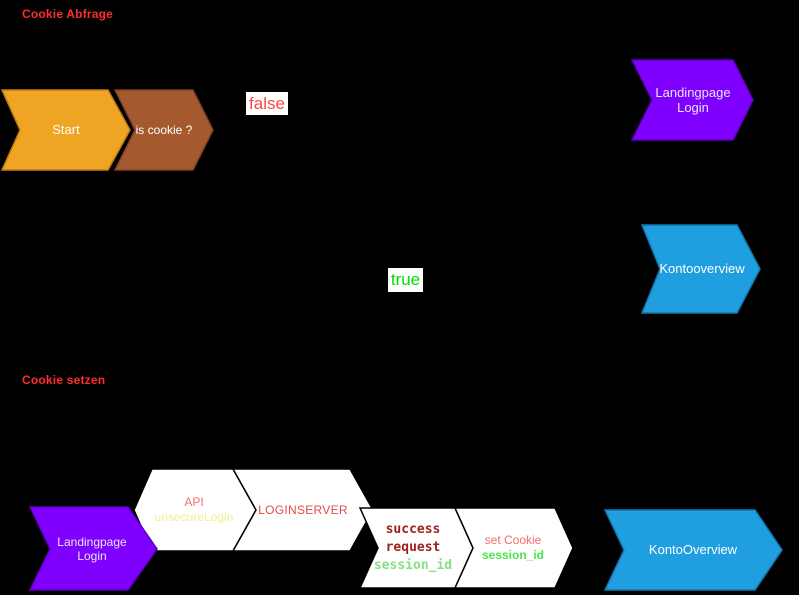 The image size is (799, 595). Describe the element at coordinates (302, 510) in the screenshot. I see `node-shape-loginserver` at that location.